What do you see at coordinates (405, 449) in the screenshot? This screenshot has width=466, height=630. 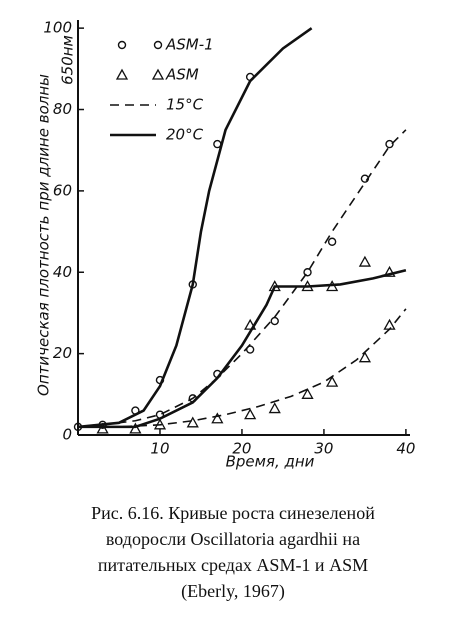 I see `x-tick-label: 40` at bounding box center [405, 449].